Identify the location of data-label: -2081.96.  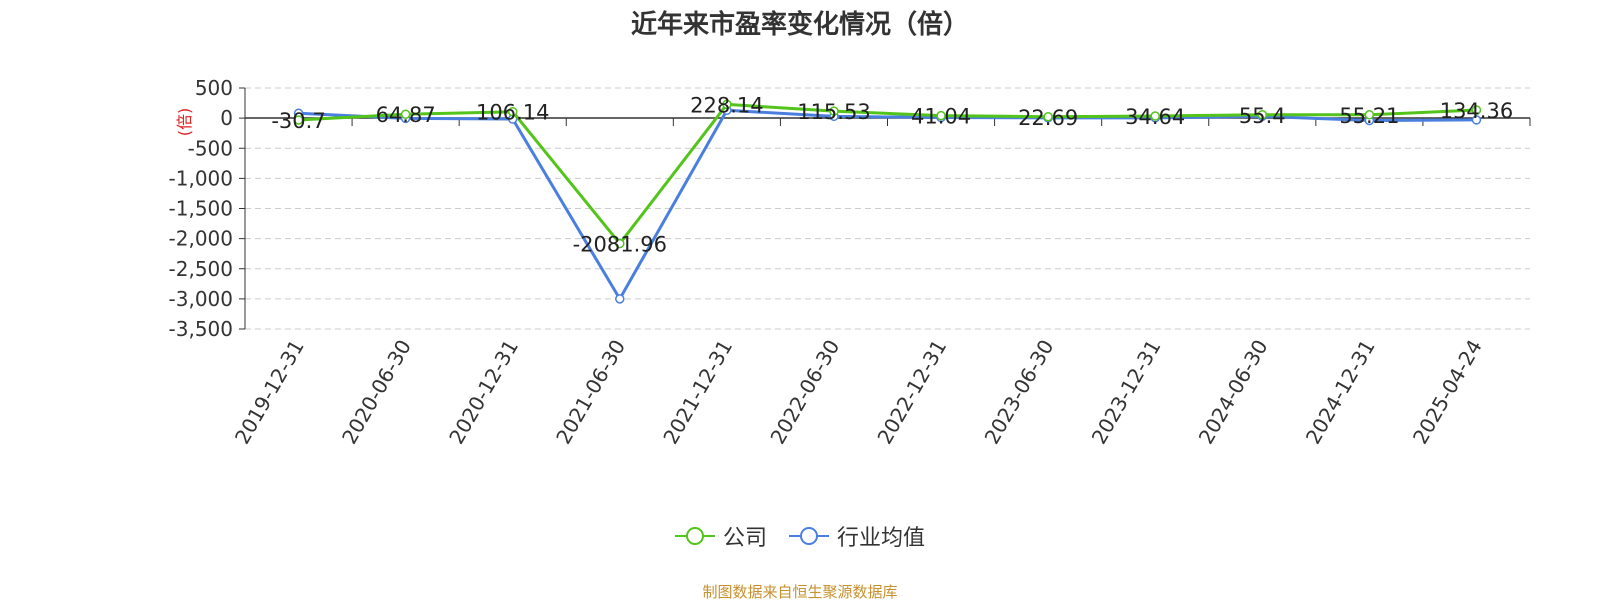
(620, 245).